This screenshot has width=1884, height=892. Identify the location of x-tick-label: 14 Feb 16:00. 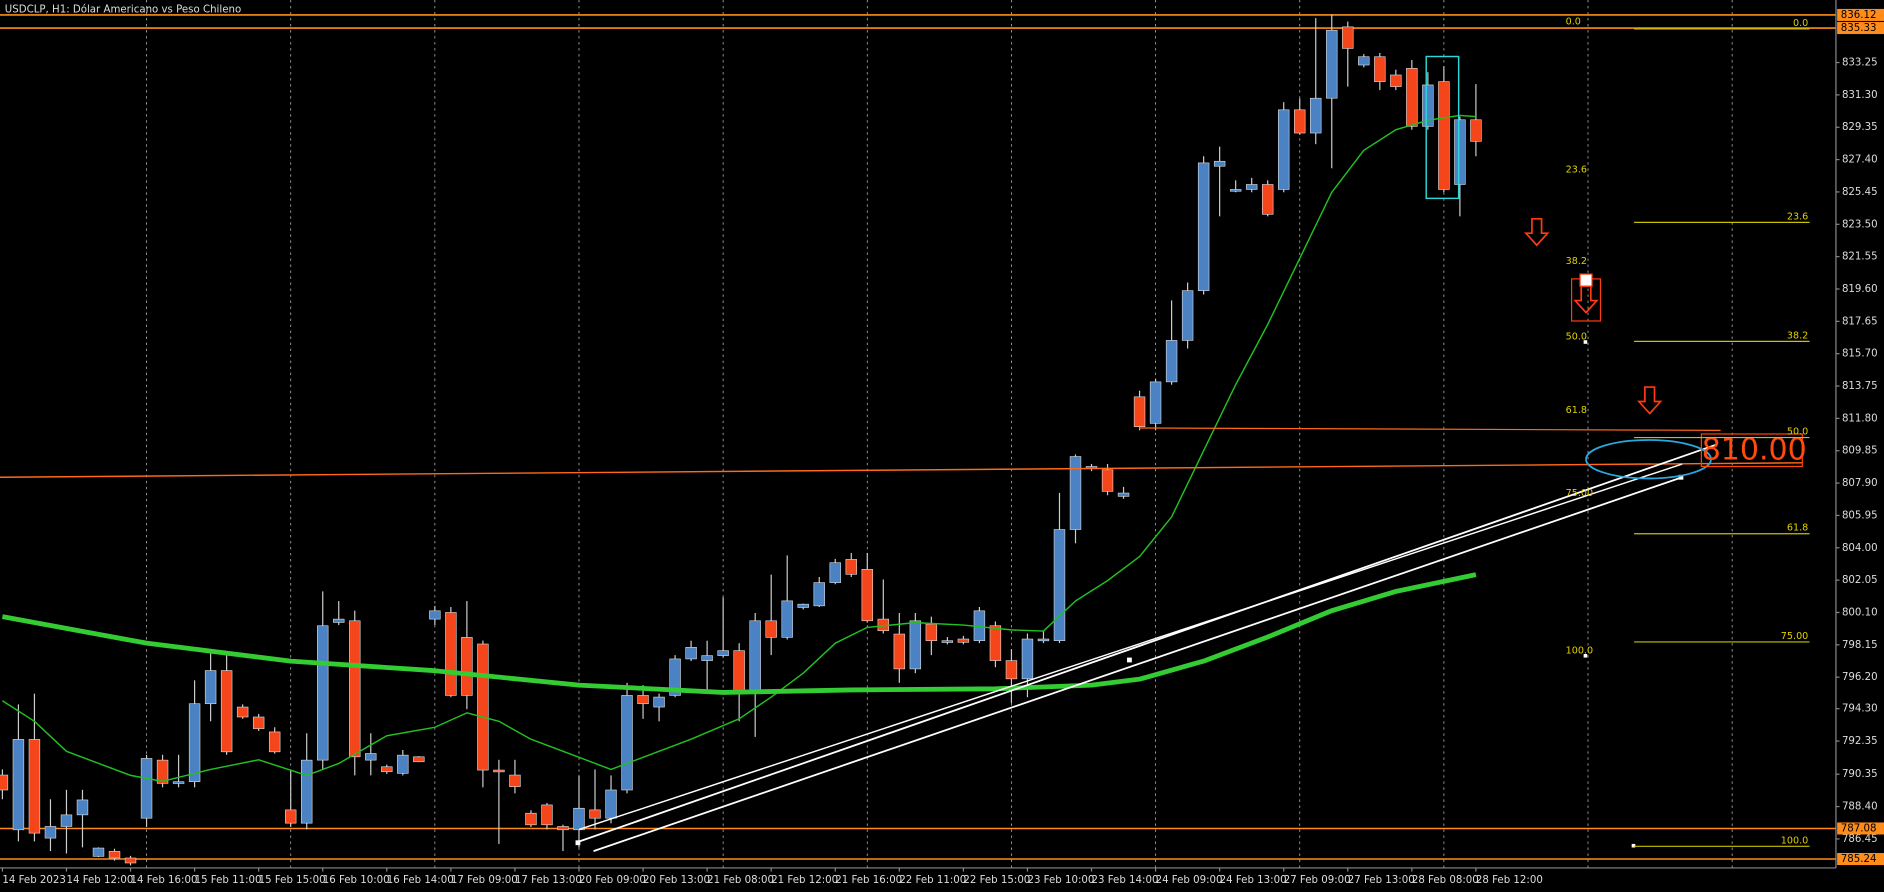
(164, 880).